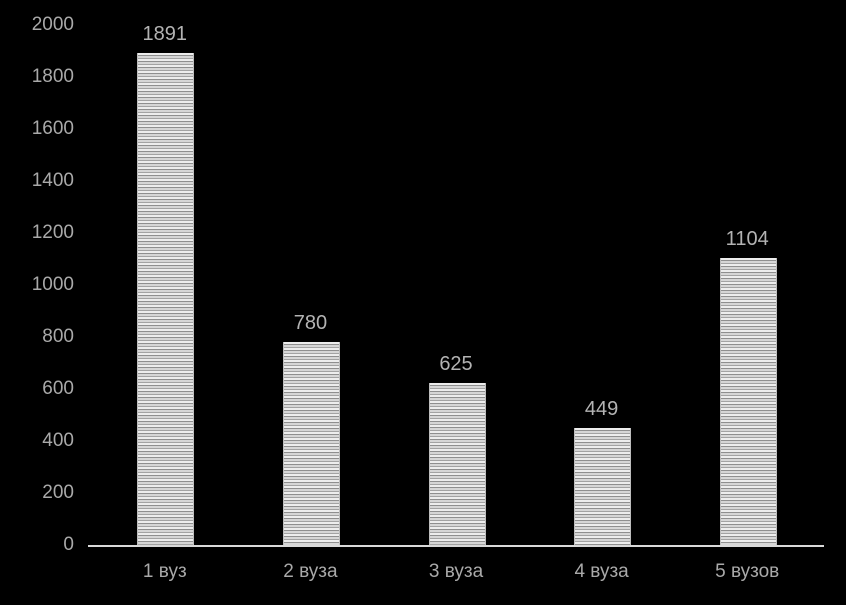 The height and width of the screenshot is (605, 846). Describe the element at coordinates (165, 34) in the screenshot. I see `bar-value-label: 1891` at that location.